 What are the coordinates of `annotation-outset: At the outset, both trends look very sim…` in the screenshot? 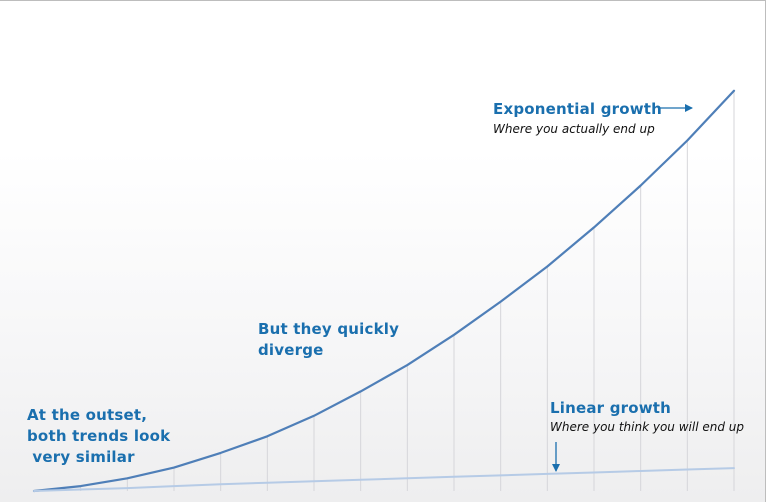 It's located at (99, 436).